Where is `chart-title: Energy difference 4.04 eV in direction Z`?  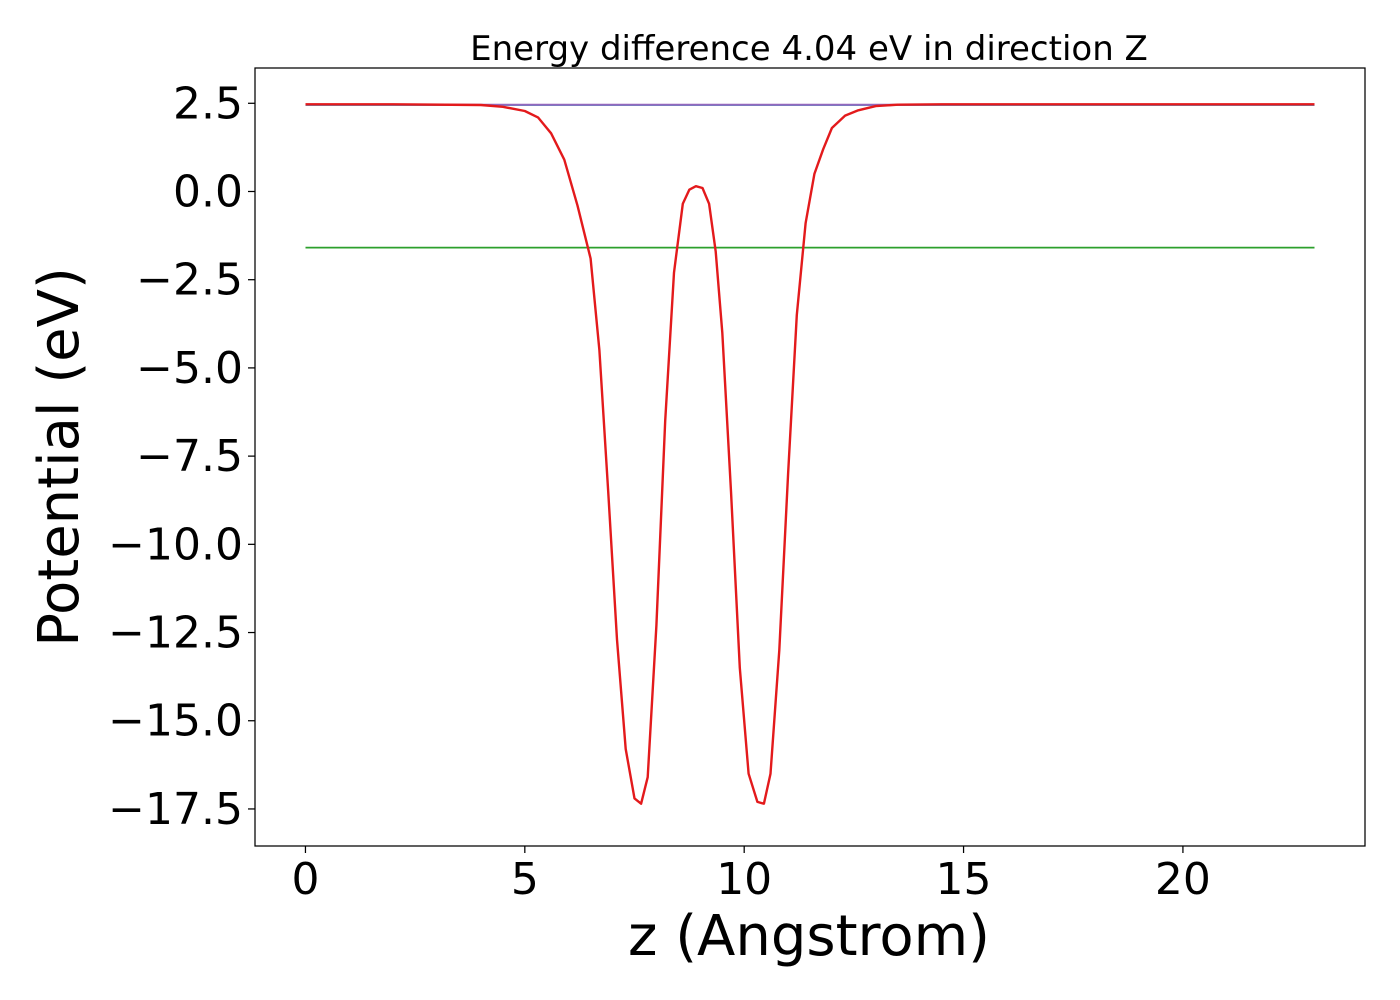
chart-title: Energy difference 4.04 eV in direction Z is located at coordinates (809, 49).